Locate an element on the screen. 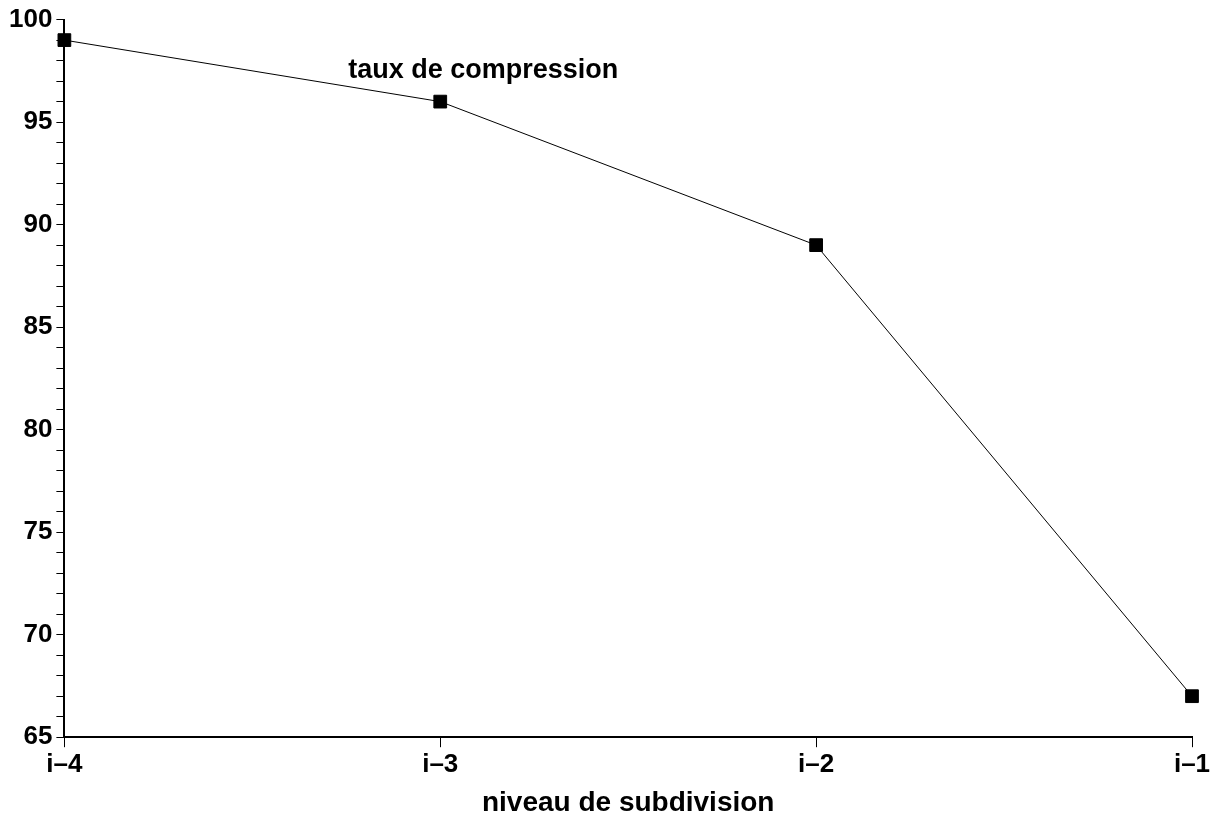  y-tick-label: 85 is located at coordinates (38, 325).